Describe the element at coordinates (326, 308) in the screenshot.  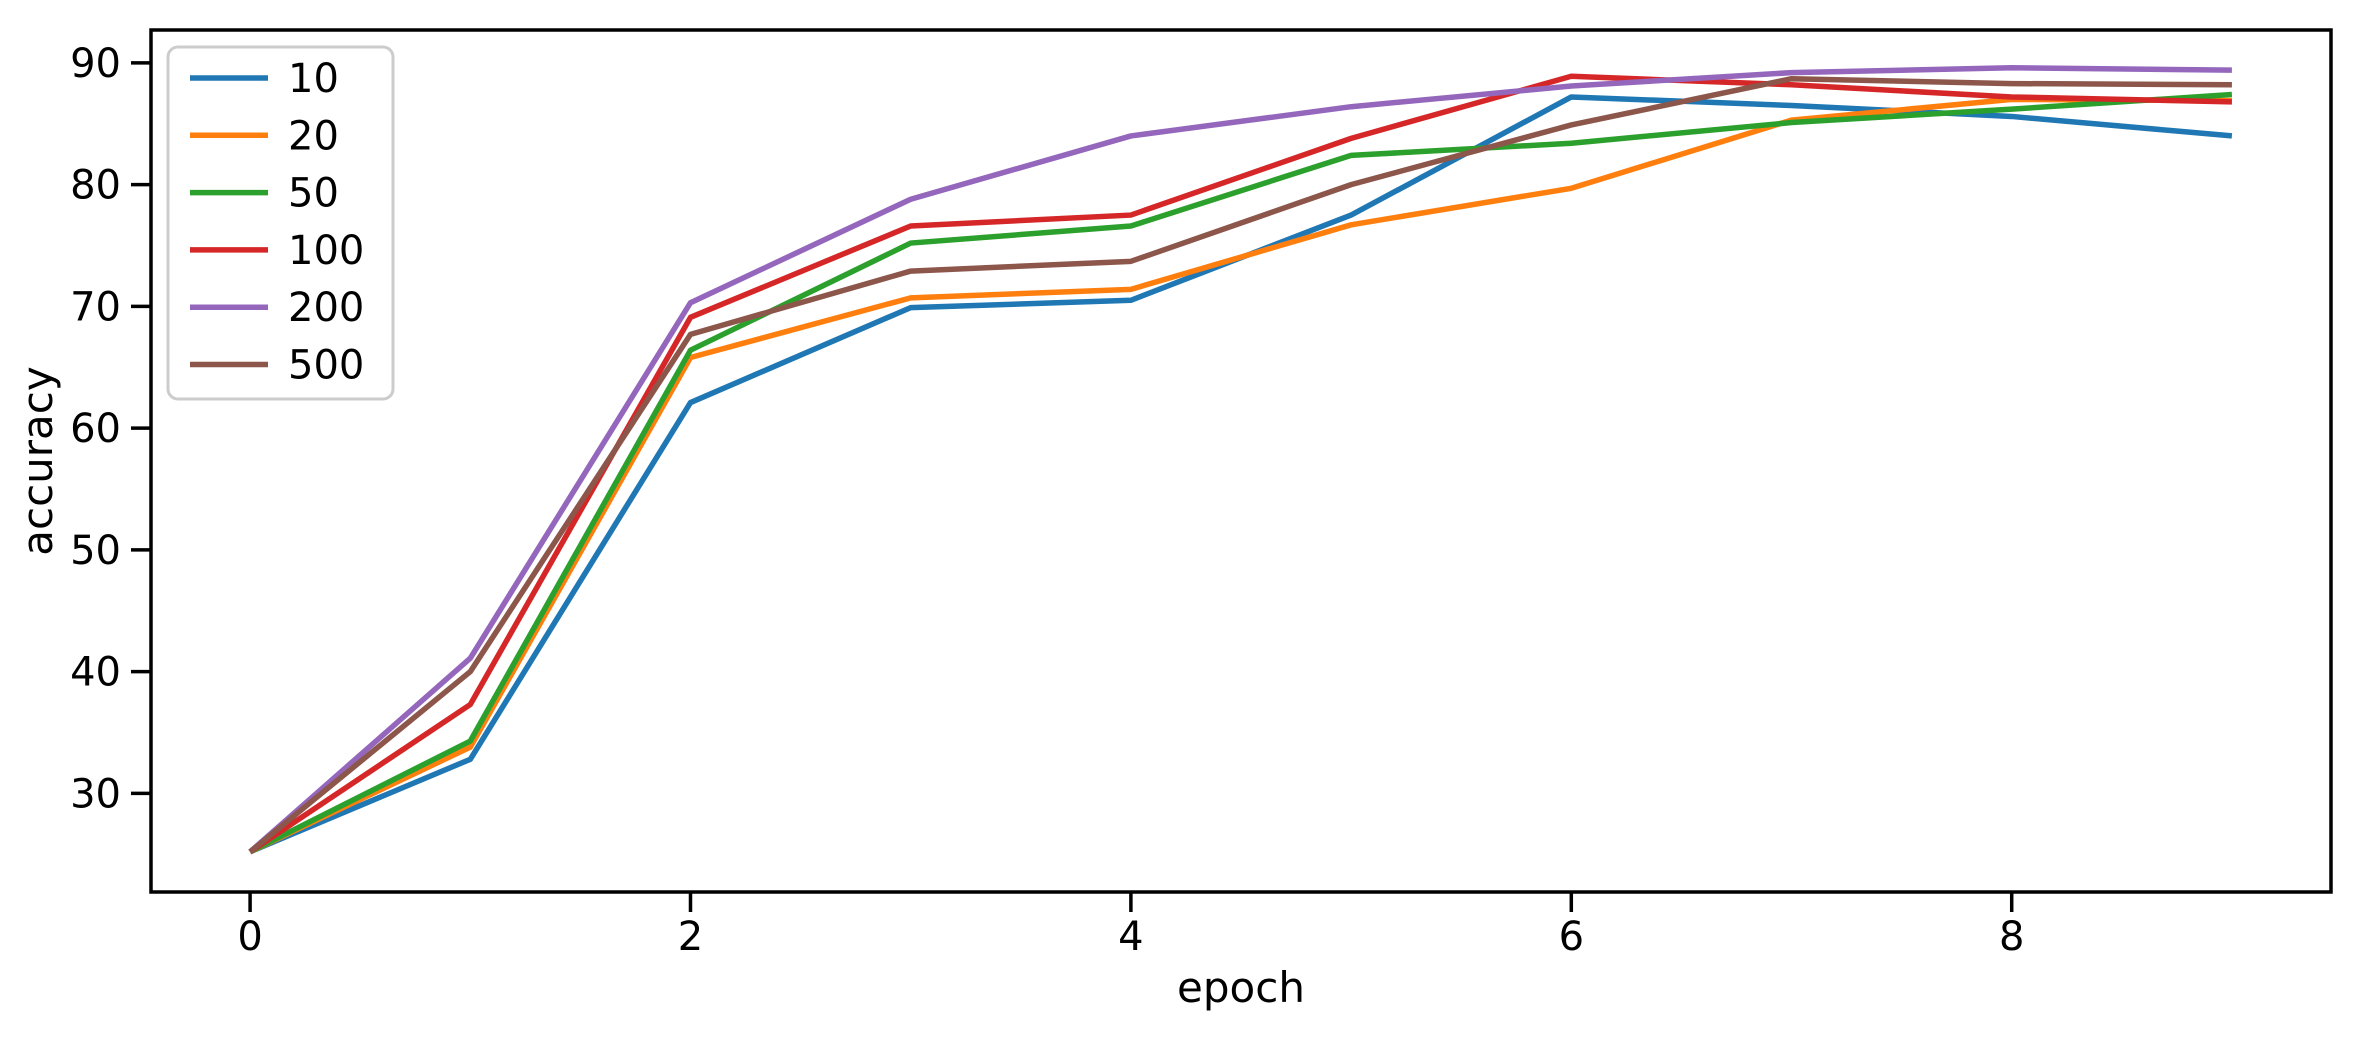
I see `legend-label-200: 200` at that location.